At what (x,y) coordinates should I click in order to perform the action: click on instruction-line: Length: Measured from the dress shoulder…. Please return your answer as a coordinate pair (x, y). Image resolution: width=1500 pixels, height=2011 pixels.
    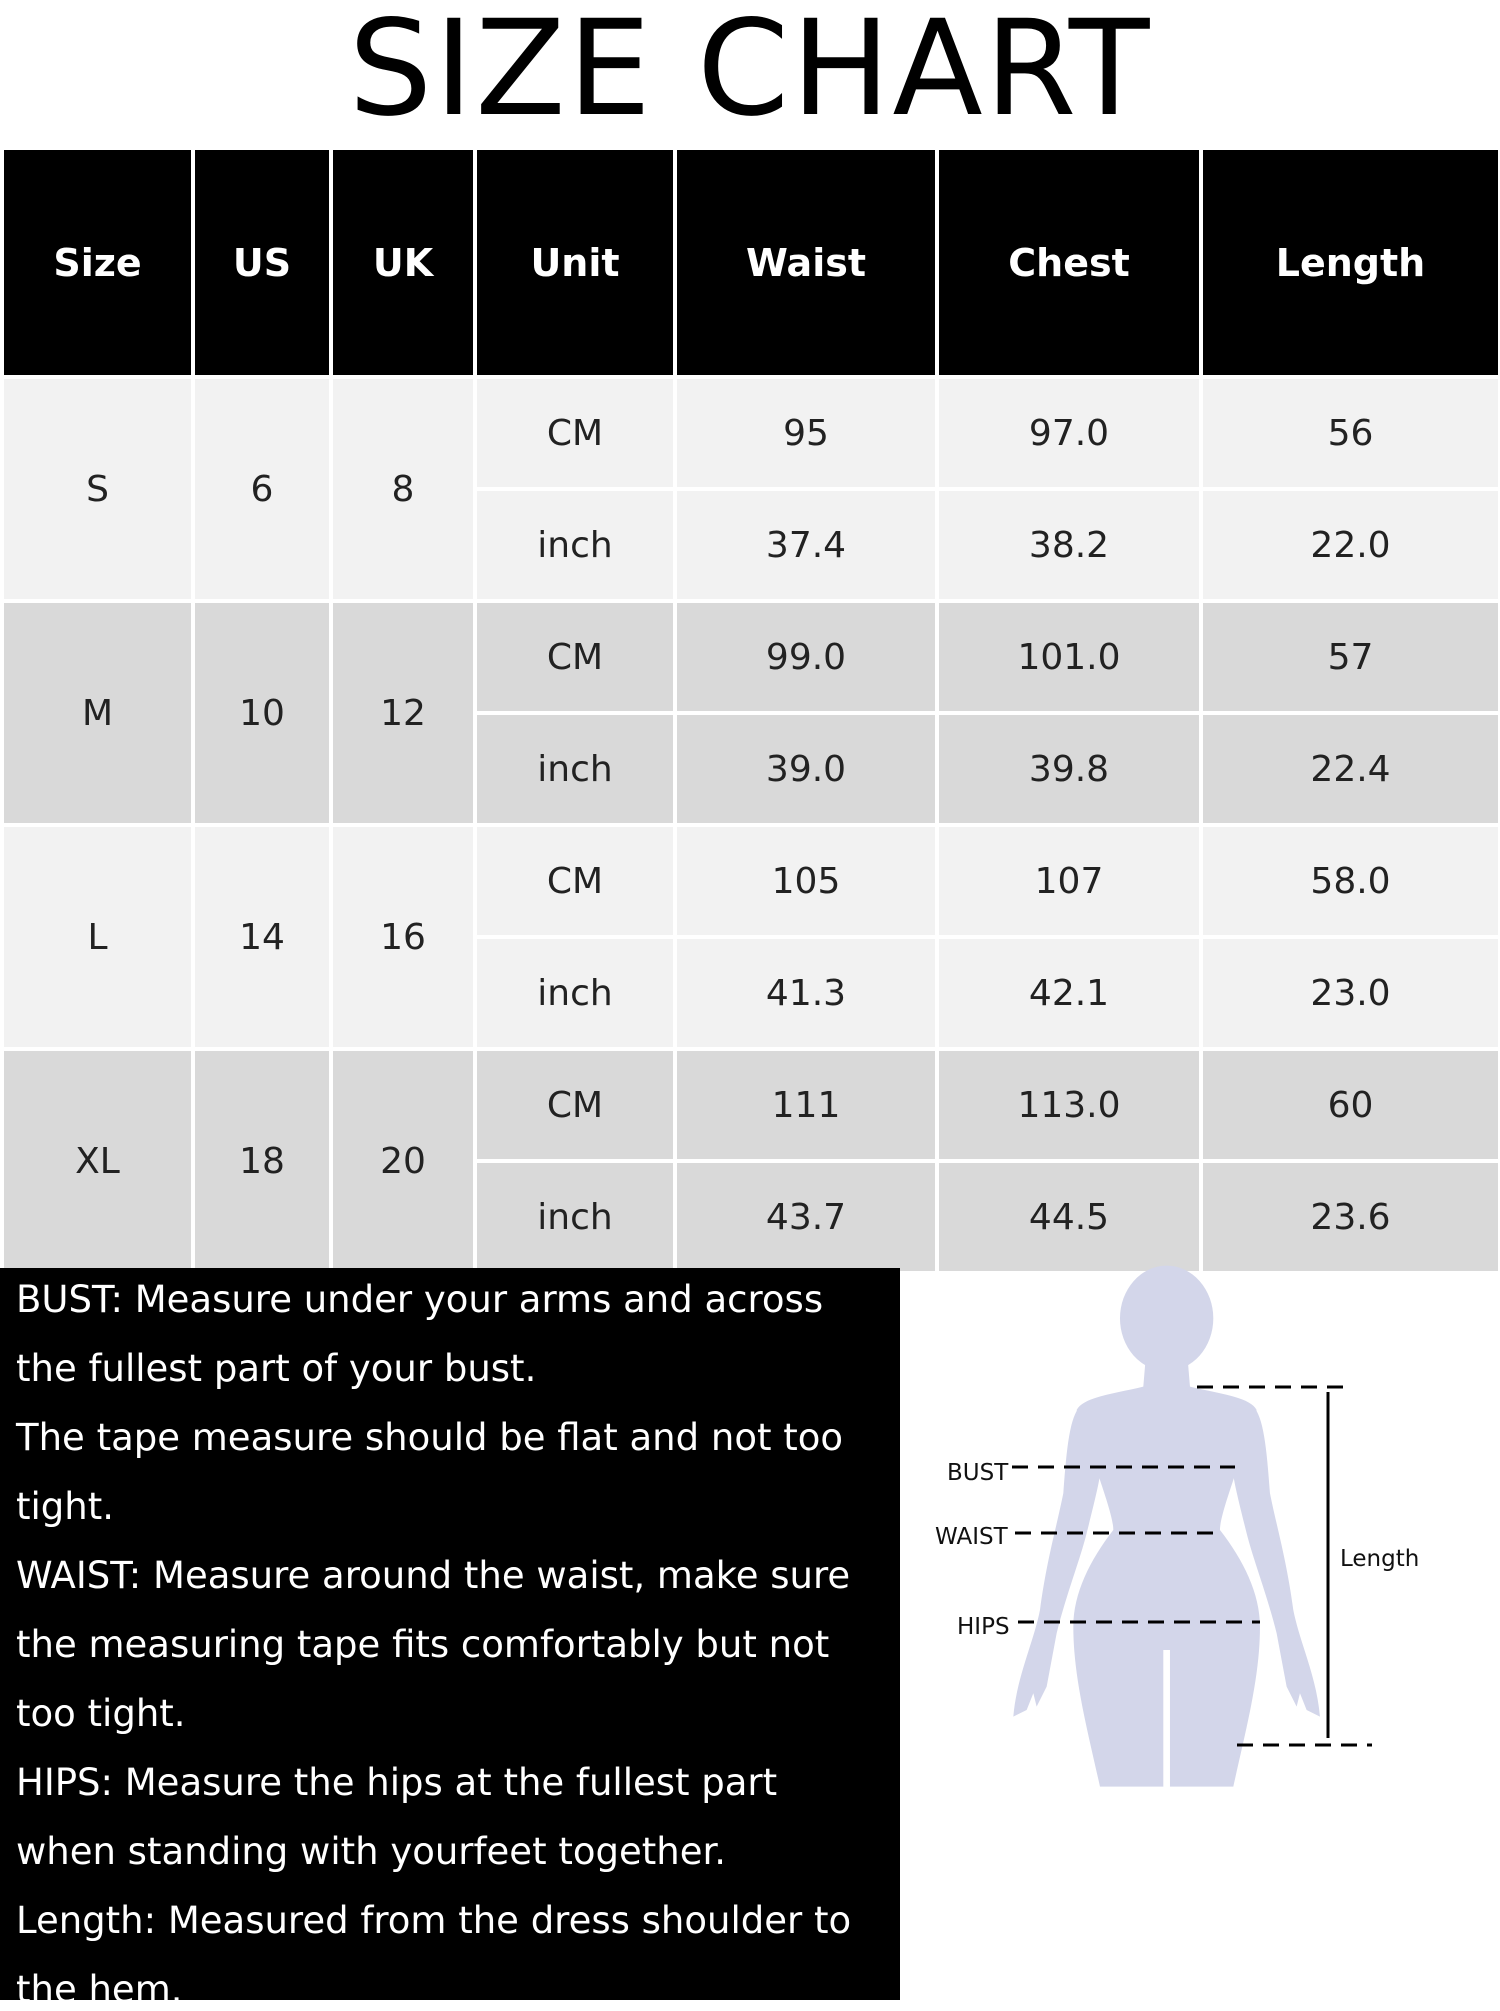
    Looking at the image, I should click on (434, 1920).